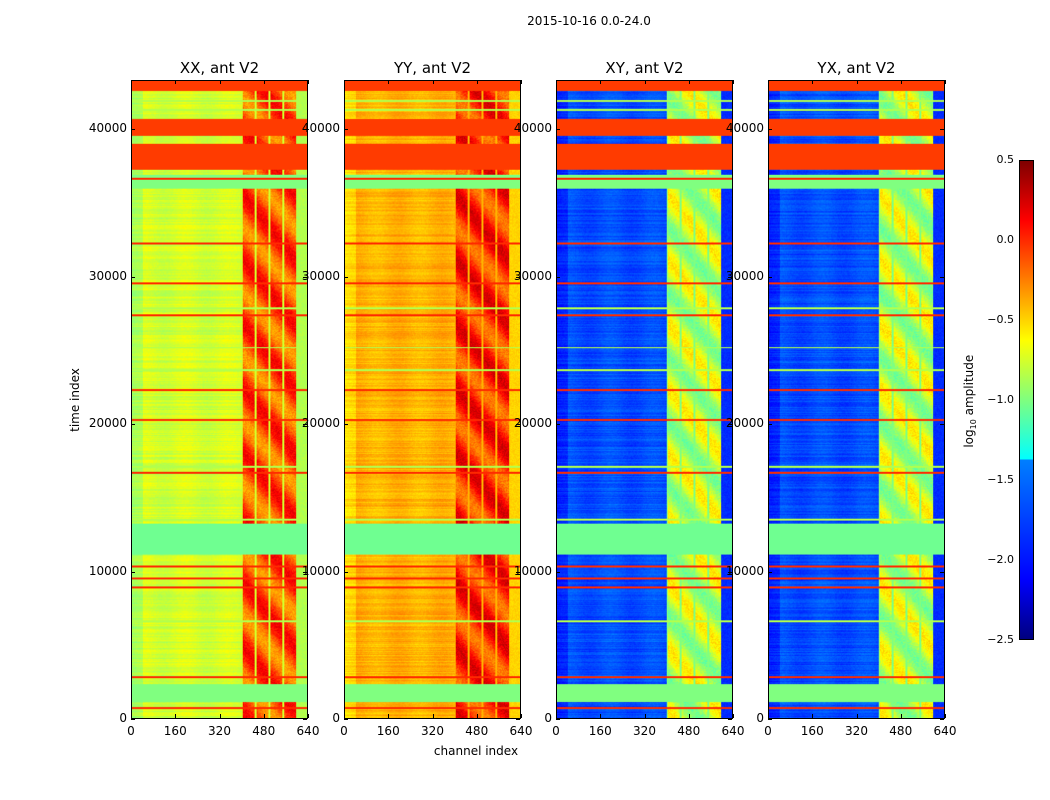 The width and height of the screenshot is (1050, 800). What do you see at coordinates (75, 400) in the screenshot?
I see `y-axis-label: time index` at bounding box center [75, 400].